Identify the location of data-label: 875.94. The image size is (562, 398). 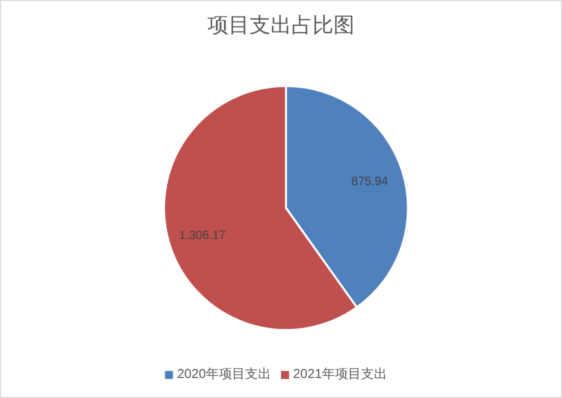
(369, 181).